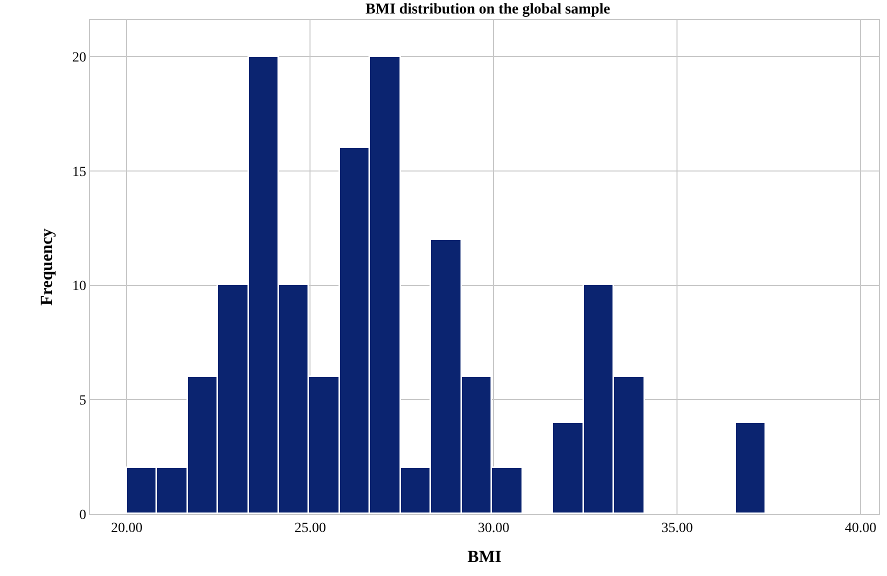  What do you see at coordinates (494, 528) in the screenshot?
I see `x-tick-label: 30.00` at bounding box center [494, 528].